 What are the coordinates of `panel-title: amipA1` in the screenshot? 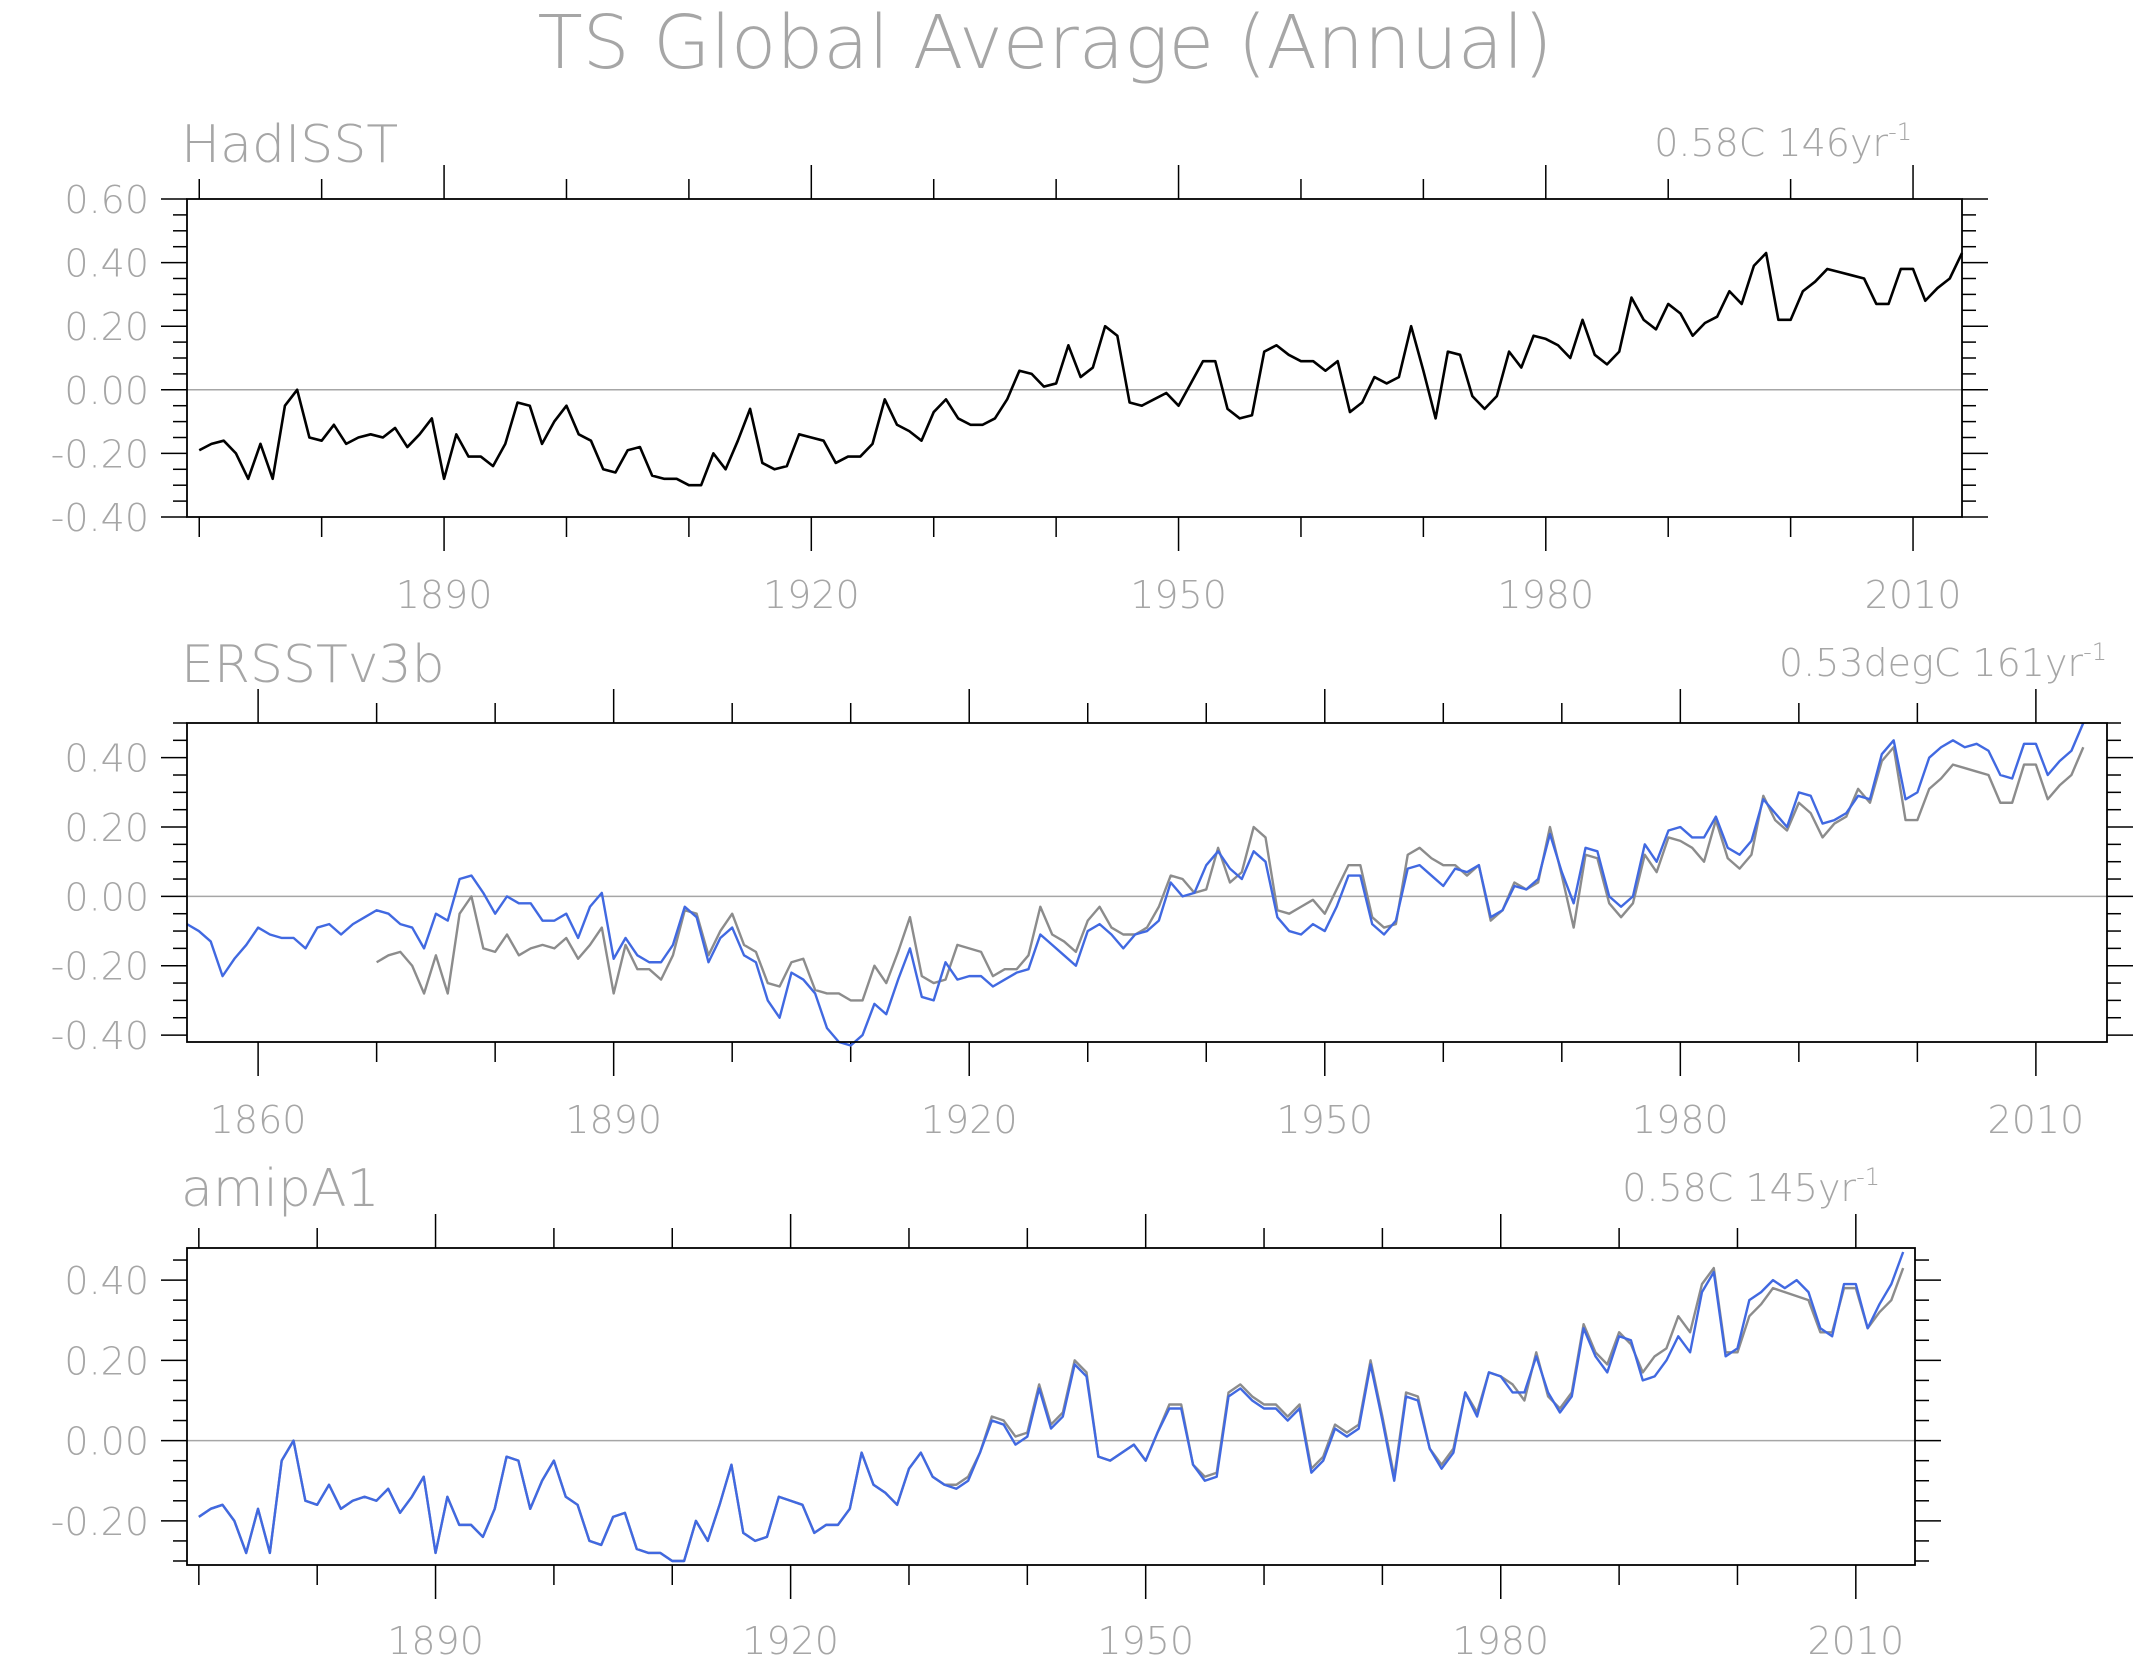 It's located at (280, 1189).